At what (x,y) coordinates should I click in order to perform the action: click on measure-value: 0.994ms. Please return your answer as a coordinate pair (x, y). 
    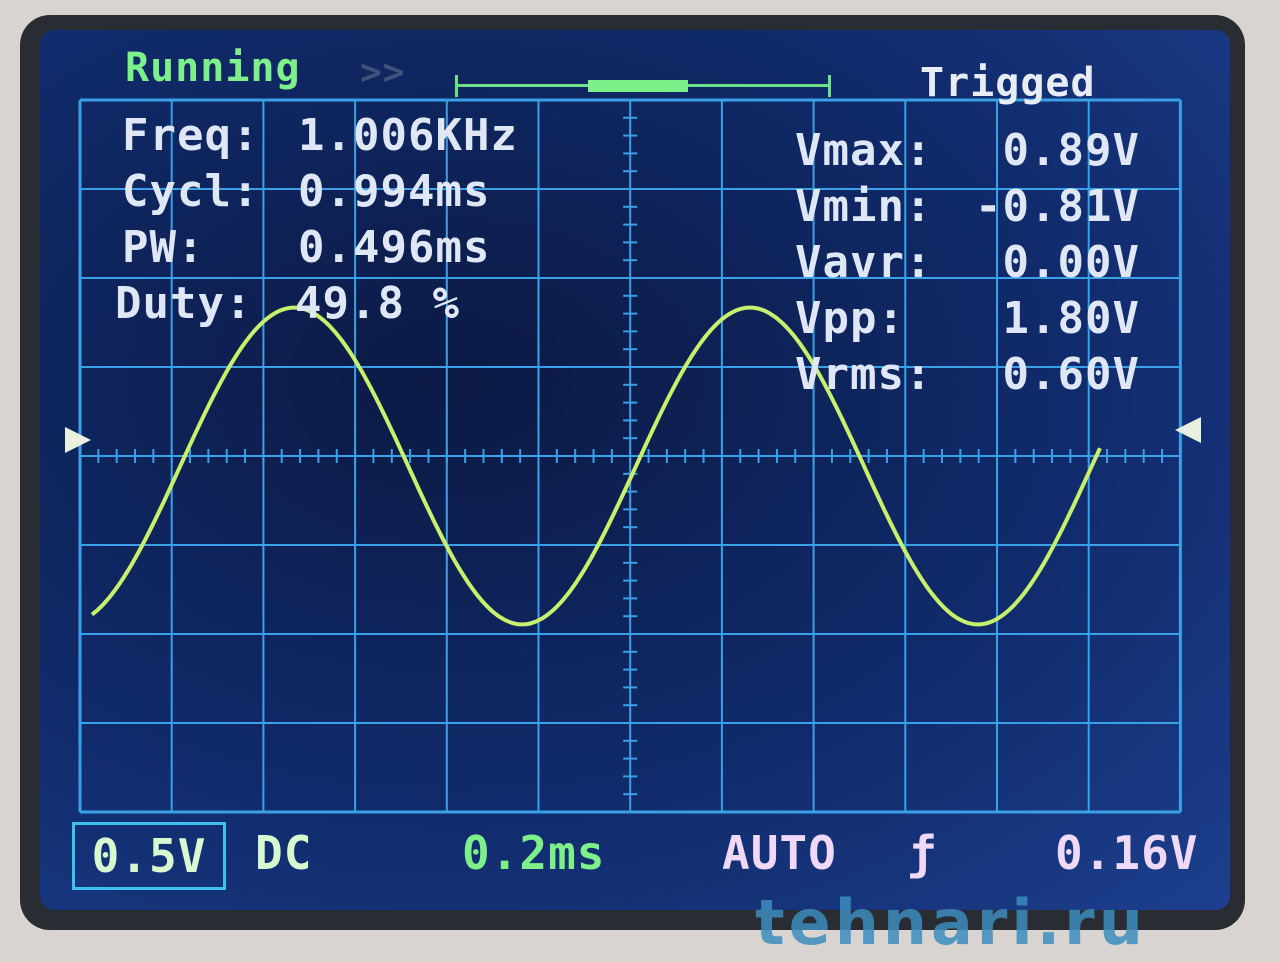
    Looking at the image, I should click on (394, 191).